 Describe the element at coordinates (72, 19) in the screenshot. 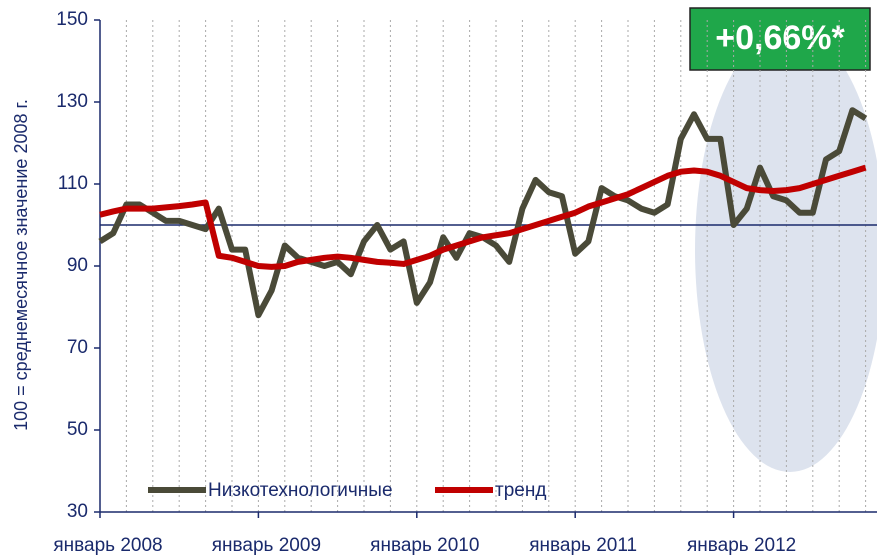

I see `y-tick-label: 150` at that location.